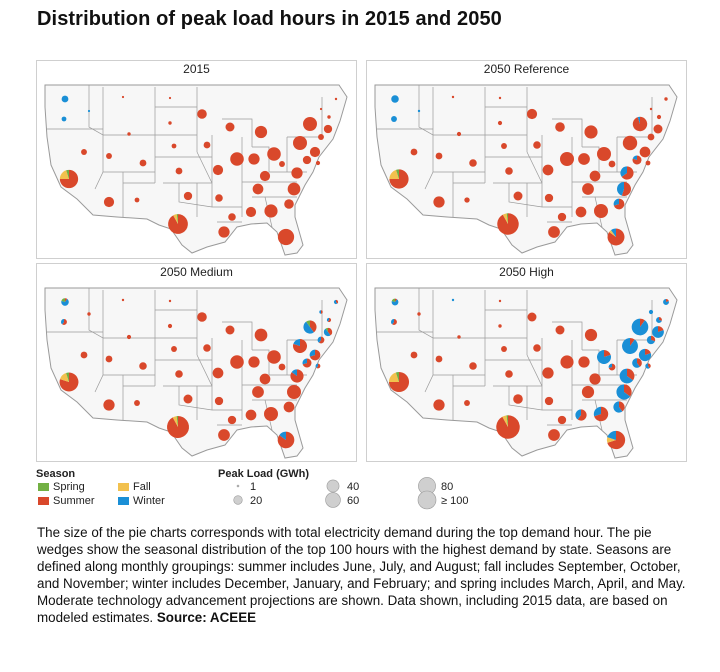  I want to click on state-pie-nv, so click(84, 152).